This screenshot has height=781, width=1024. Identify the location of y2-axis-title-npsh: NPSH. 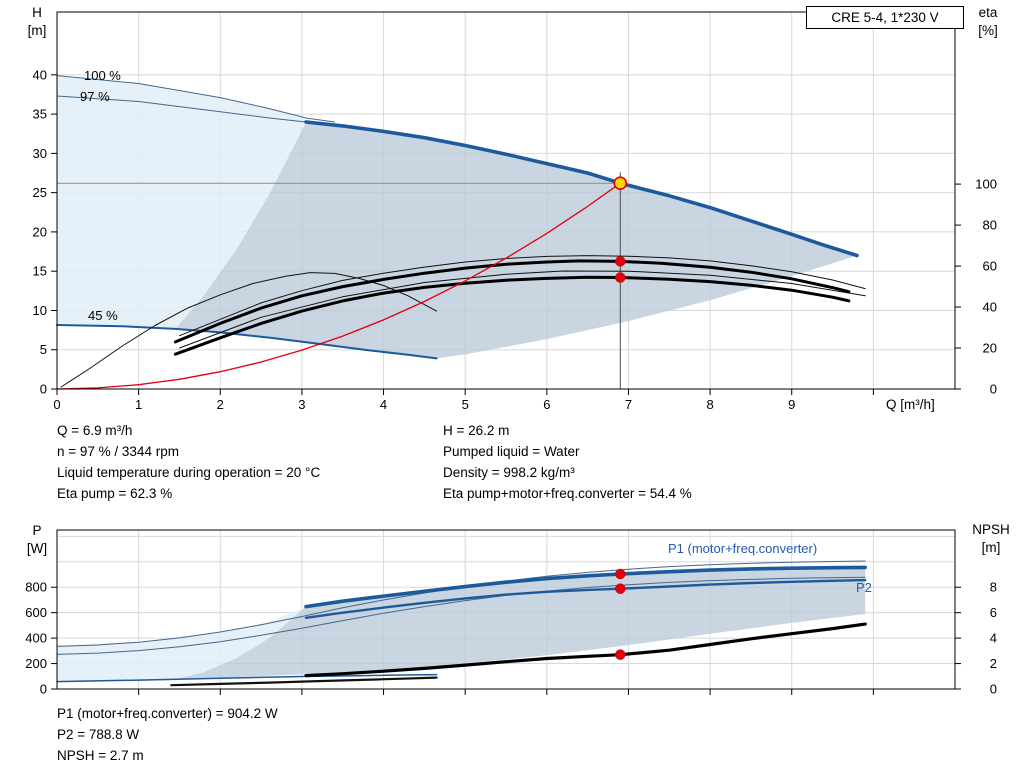
(991, 529).